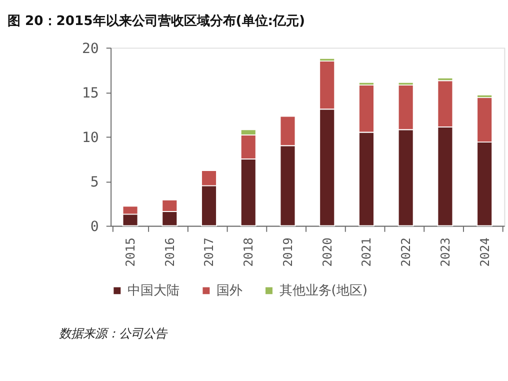  Describe the element at coordinates (445, 252) in the screenshot. I see `x-tick-label: 2023` at that location.